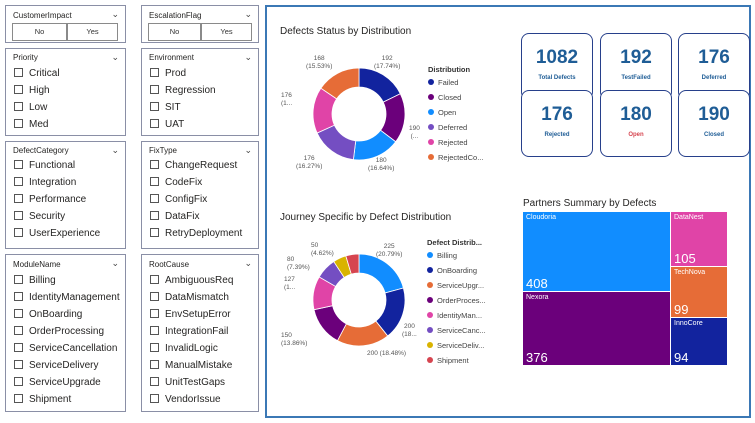  Describe the element at coordinates (67, 298) in the screenshot. I see `list-item: IdentityManagement` at that location.